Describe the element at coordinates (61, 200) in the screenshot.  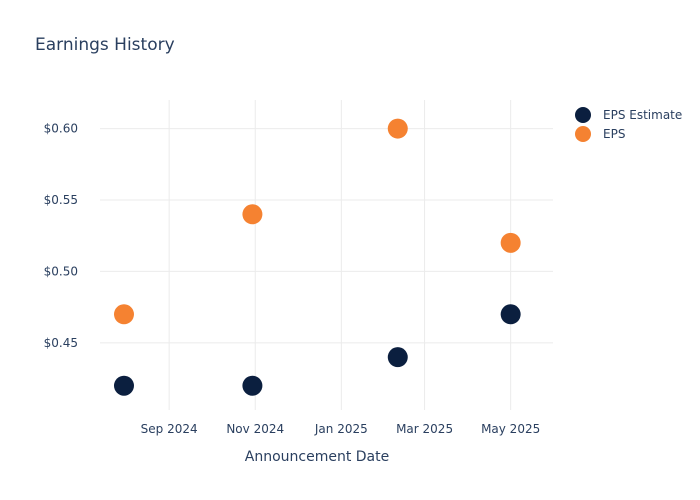
I see `y-tick-label: $0.55` at that location.